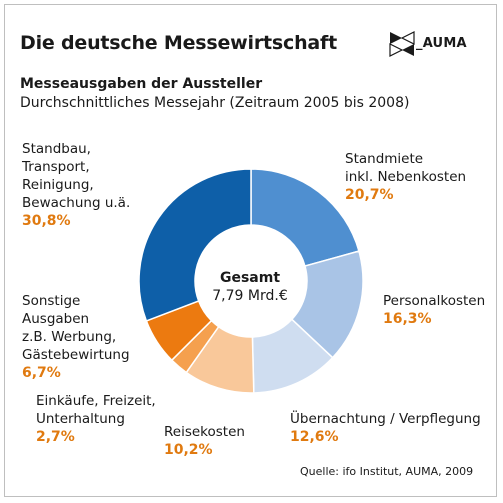  What do you see at coordinates (141, 84) in the screenshot?
I see `chart-subtitle: Messeausgaben der Aussteller` at bounding box center [141, 84].